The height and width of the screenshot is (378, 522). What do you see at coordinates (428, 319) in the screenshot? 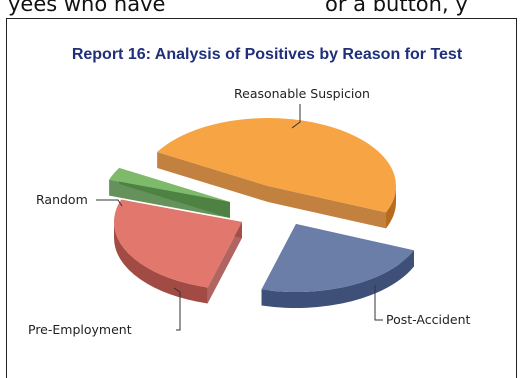
I see `slice-label-post-accident: Post-Accident` at bounding box center [428, 319].